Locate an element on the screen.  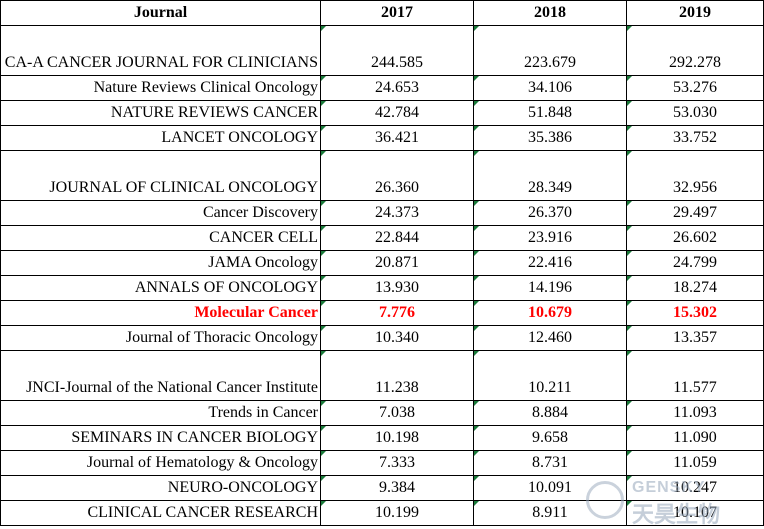
journal-cell: Nature Reviews Clinical Oncology is located at coordinates (160, 88).